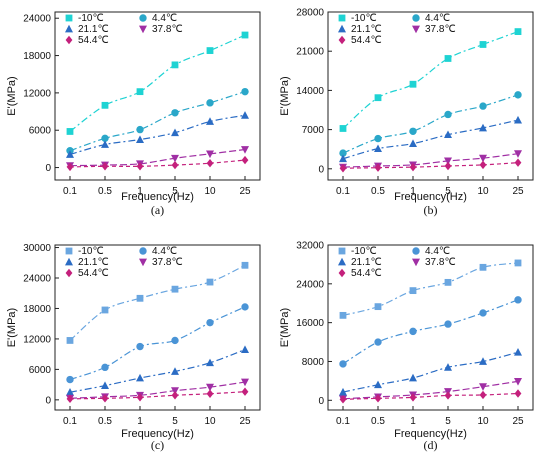 Image resolution: width=550 pixels, height=465 pixels. I want to click on legend-label: 37.8℃, so click(440, 262).